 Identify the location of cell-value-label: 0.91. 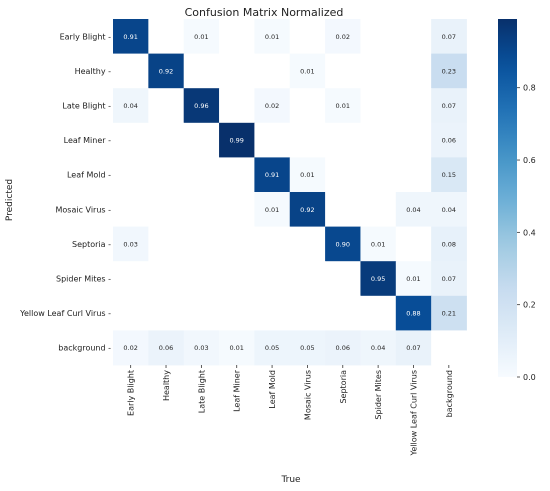
(130, 37).